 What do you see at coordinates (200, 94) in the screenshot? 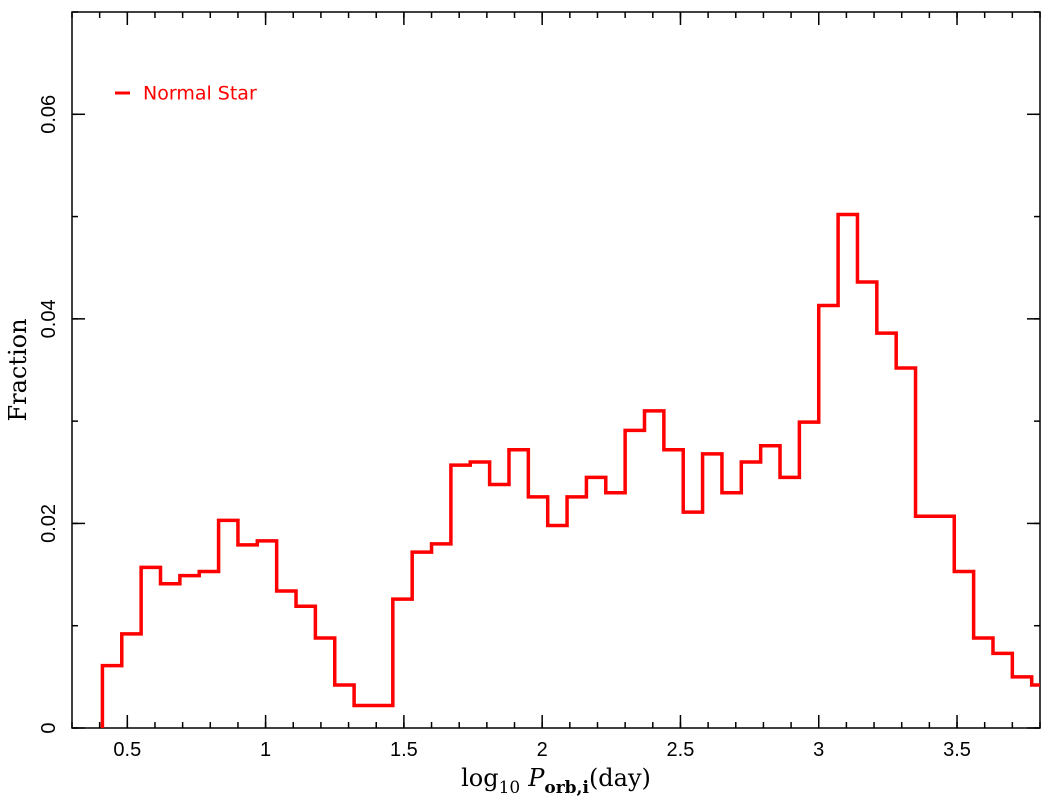
I see `legend-label-normal-star: Normal Star` at bounding box center [200, 94].